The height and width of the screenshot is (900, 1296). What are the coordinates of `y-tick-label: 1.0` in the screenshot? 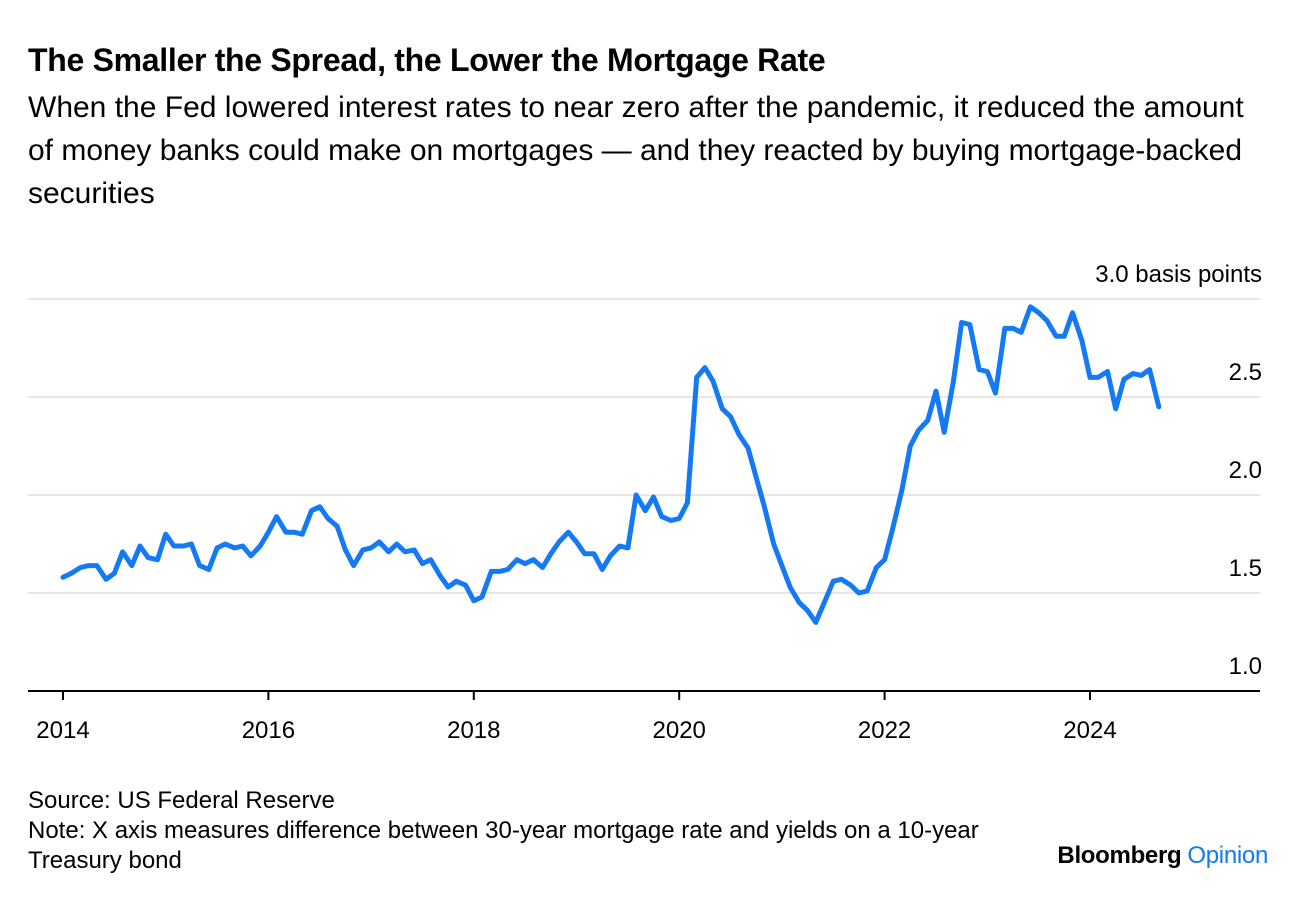 It's located at (1245, 666).